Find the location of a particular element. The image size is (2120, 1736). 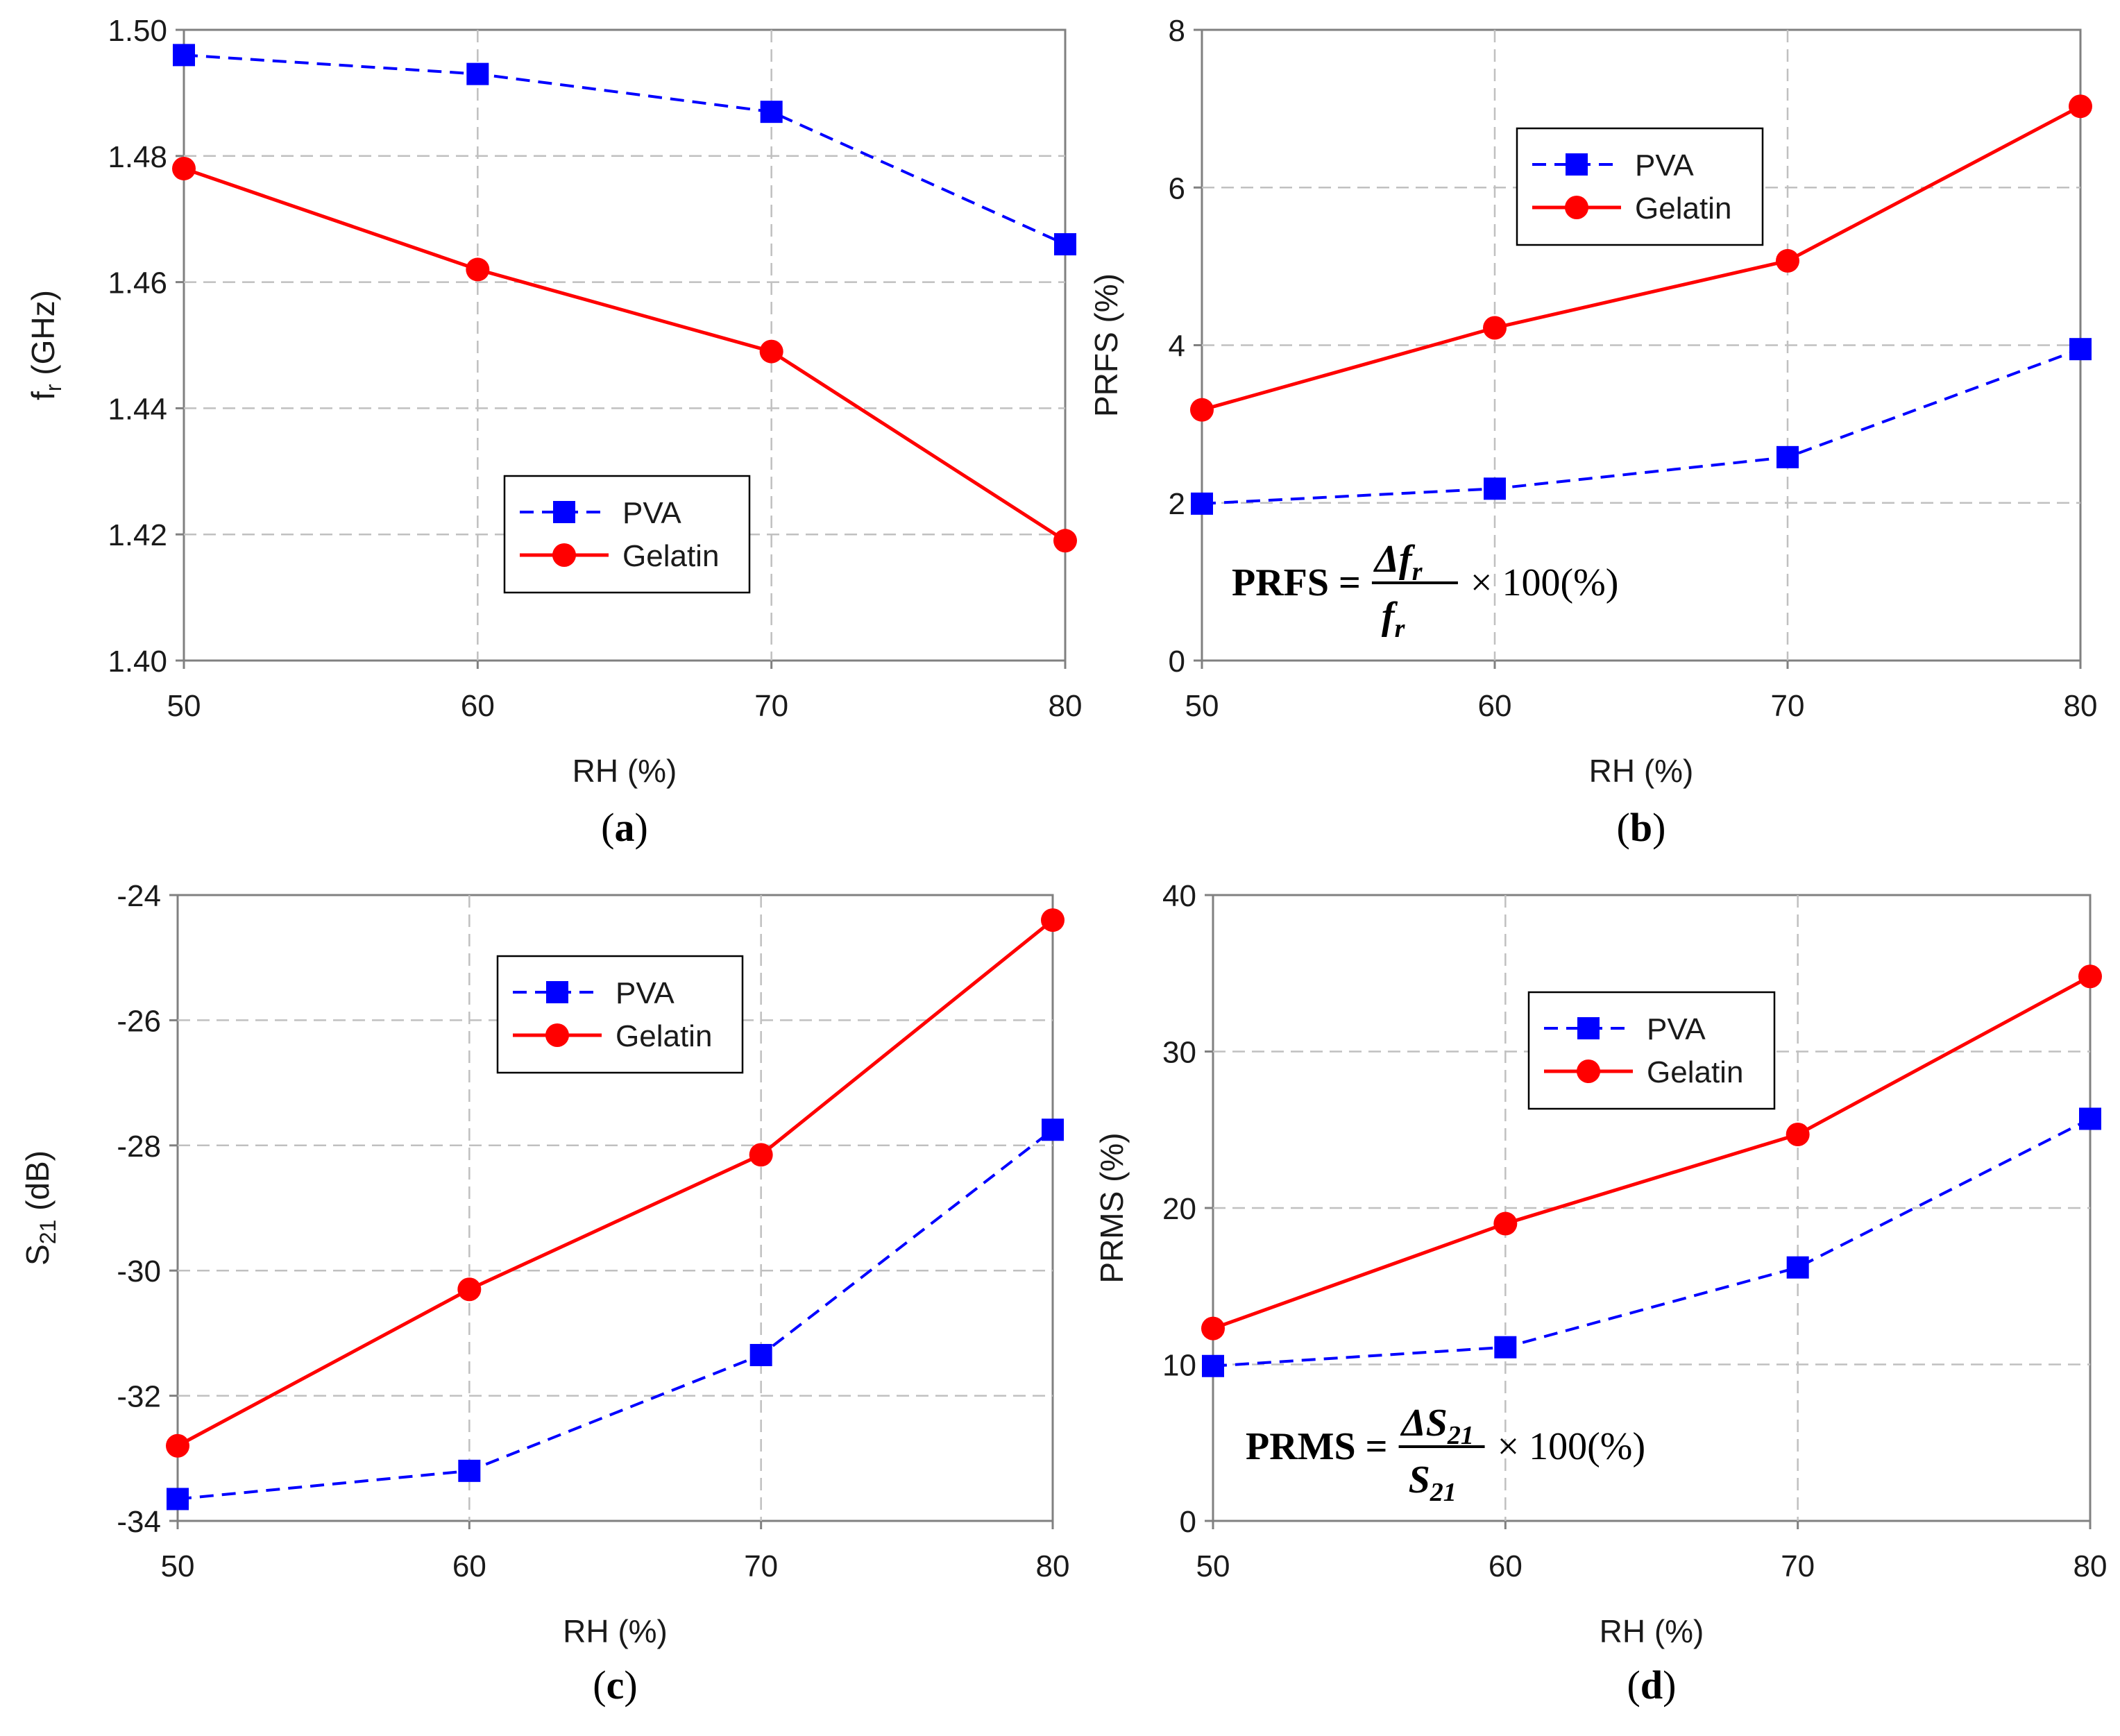

y-axis-label: PRMS (%) is located at coordinates (1112, 1207).